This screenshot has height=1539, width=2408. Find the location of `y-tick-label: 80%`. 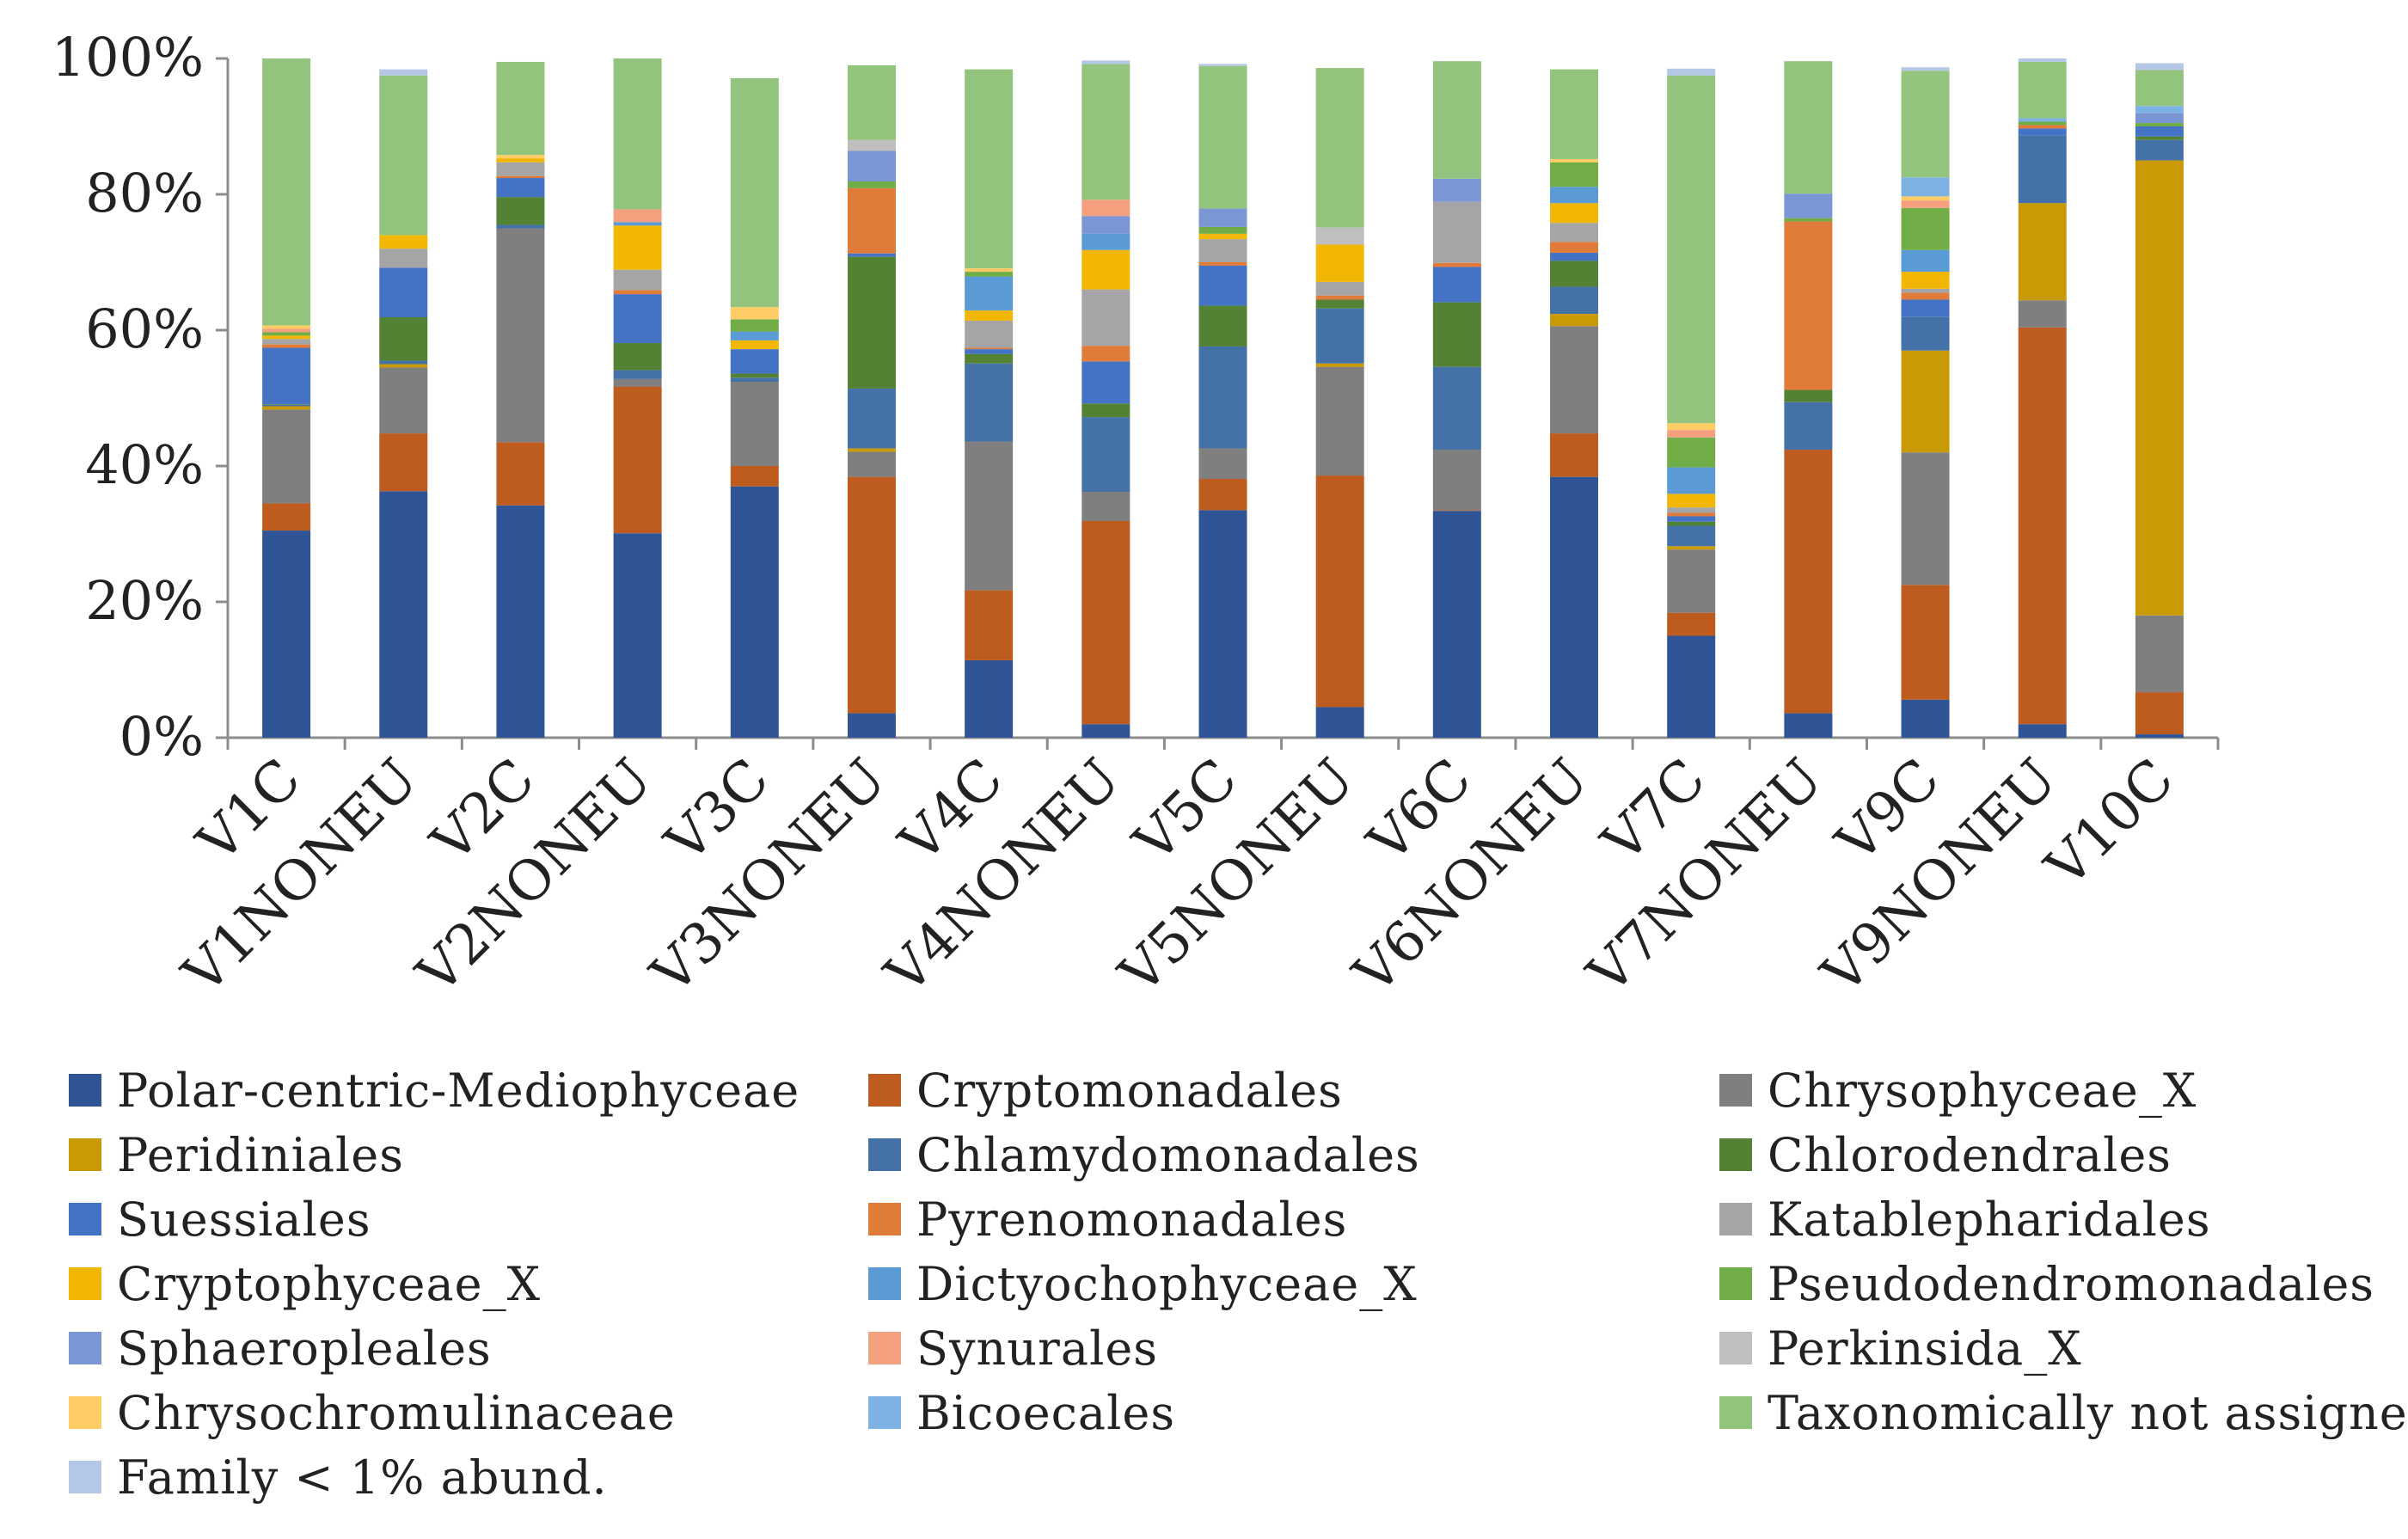

y-tick-label: 80% is located at coordinates (144, 193).